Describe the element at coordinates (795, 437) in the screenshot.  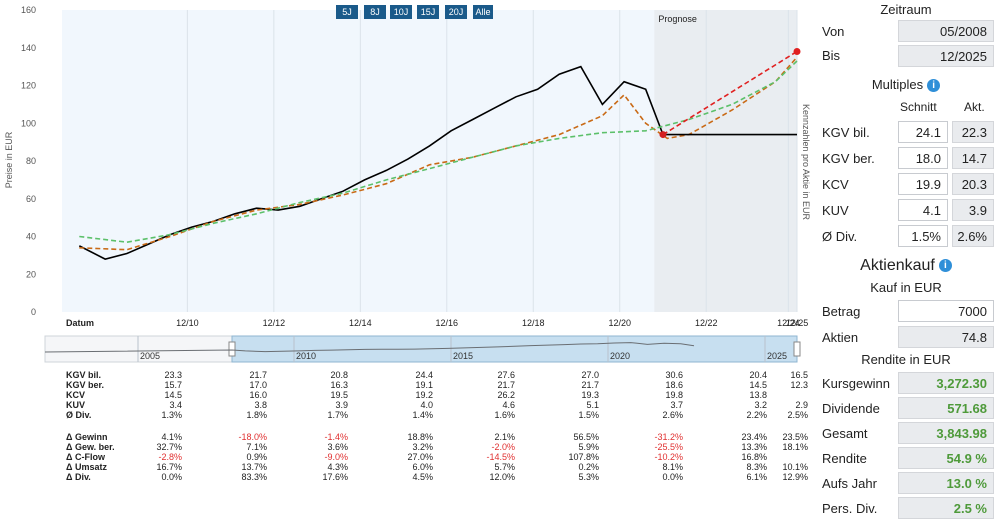
I see `kennzahlen-cell: 23.5%` at that location.